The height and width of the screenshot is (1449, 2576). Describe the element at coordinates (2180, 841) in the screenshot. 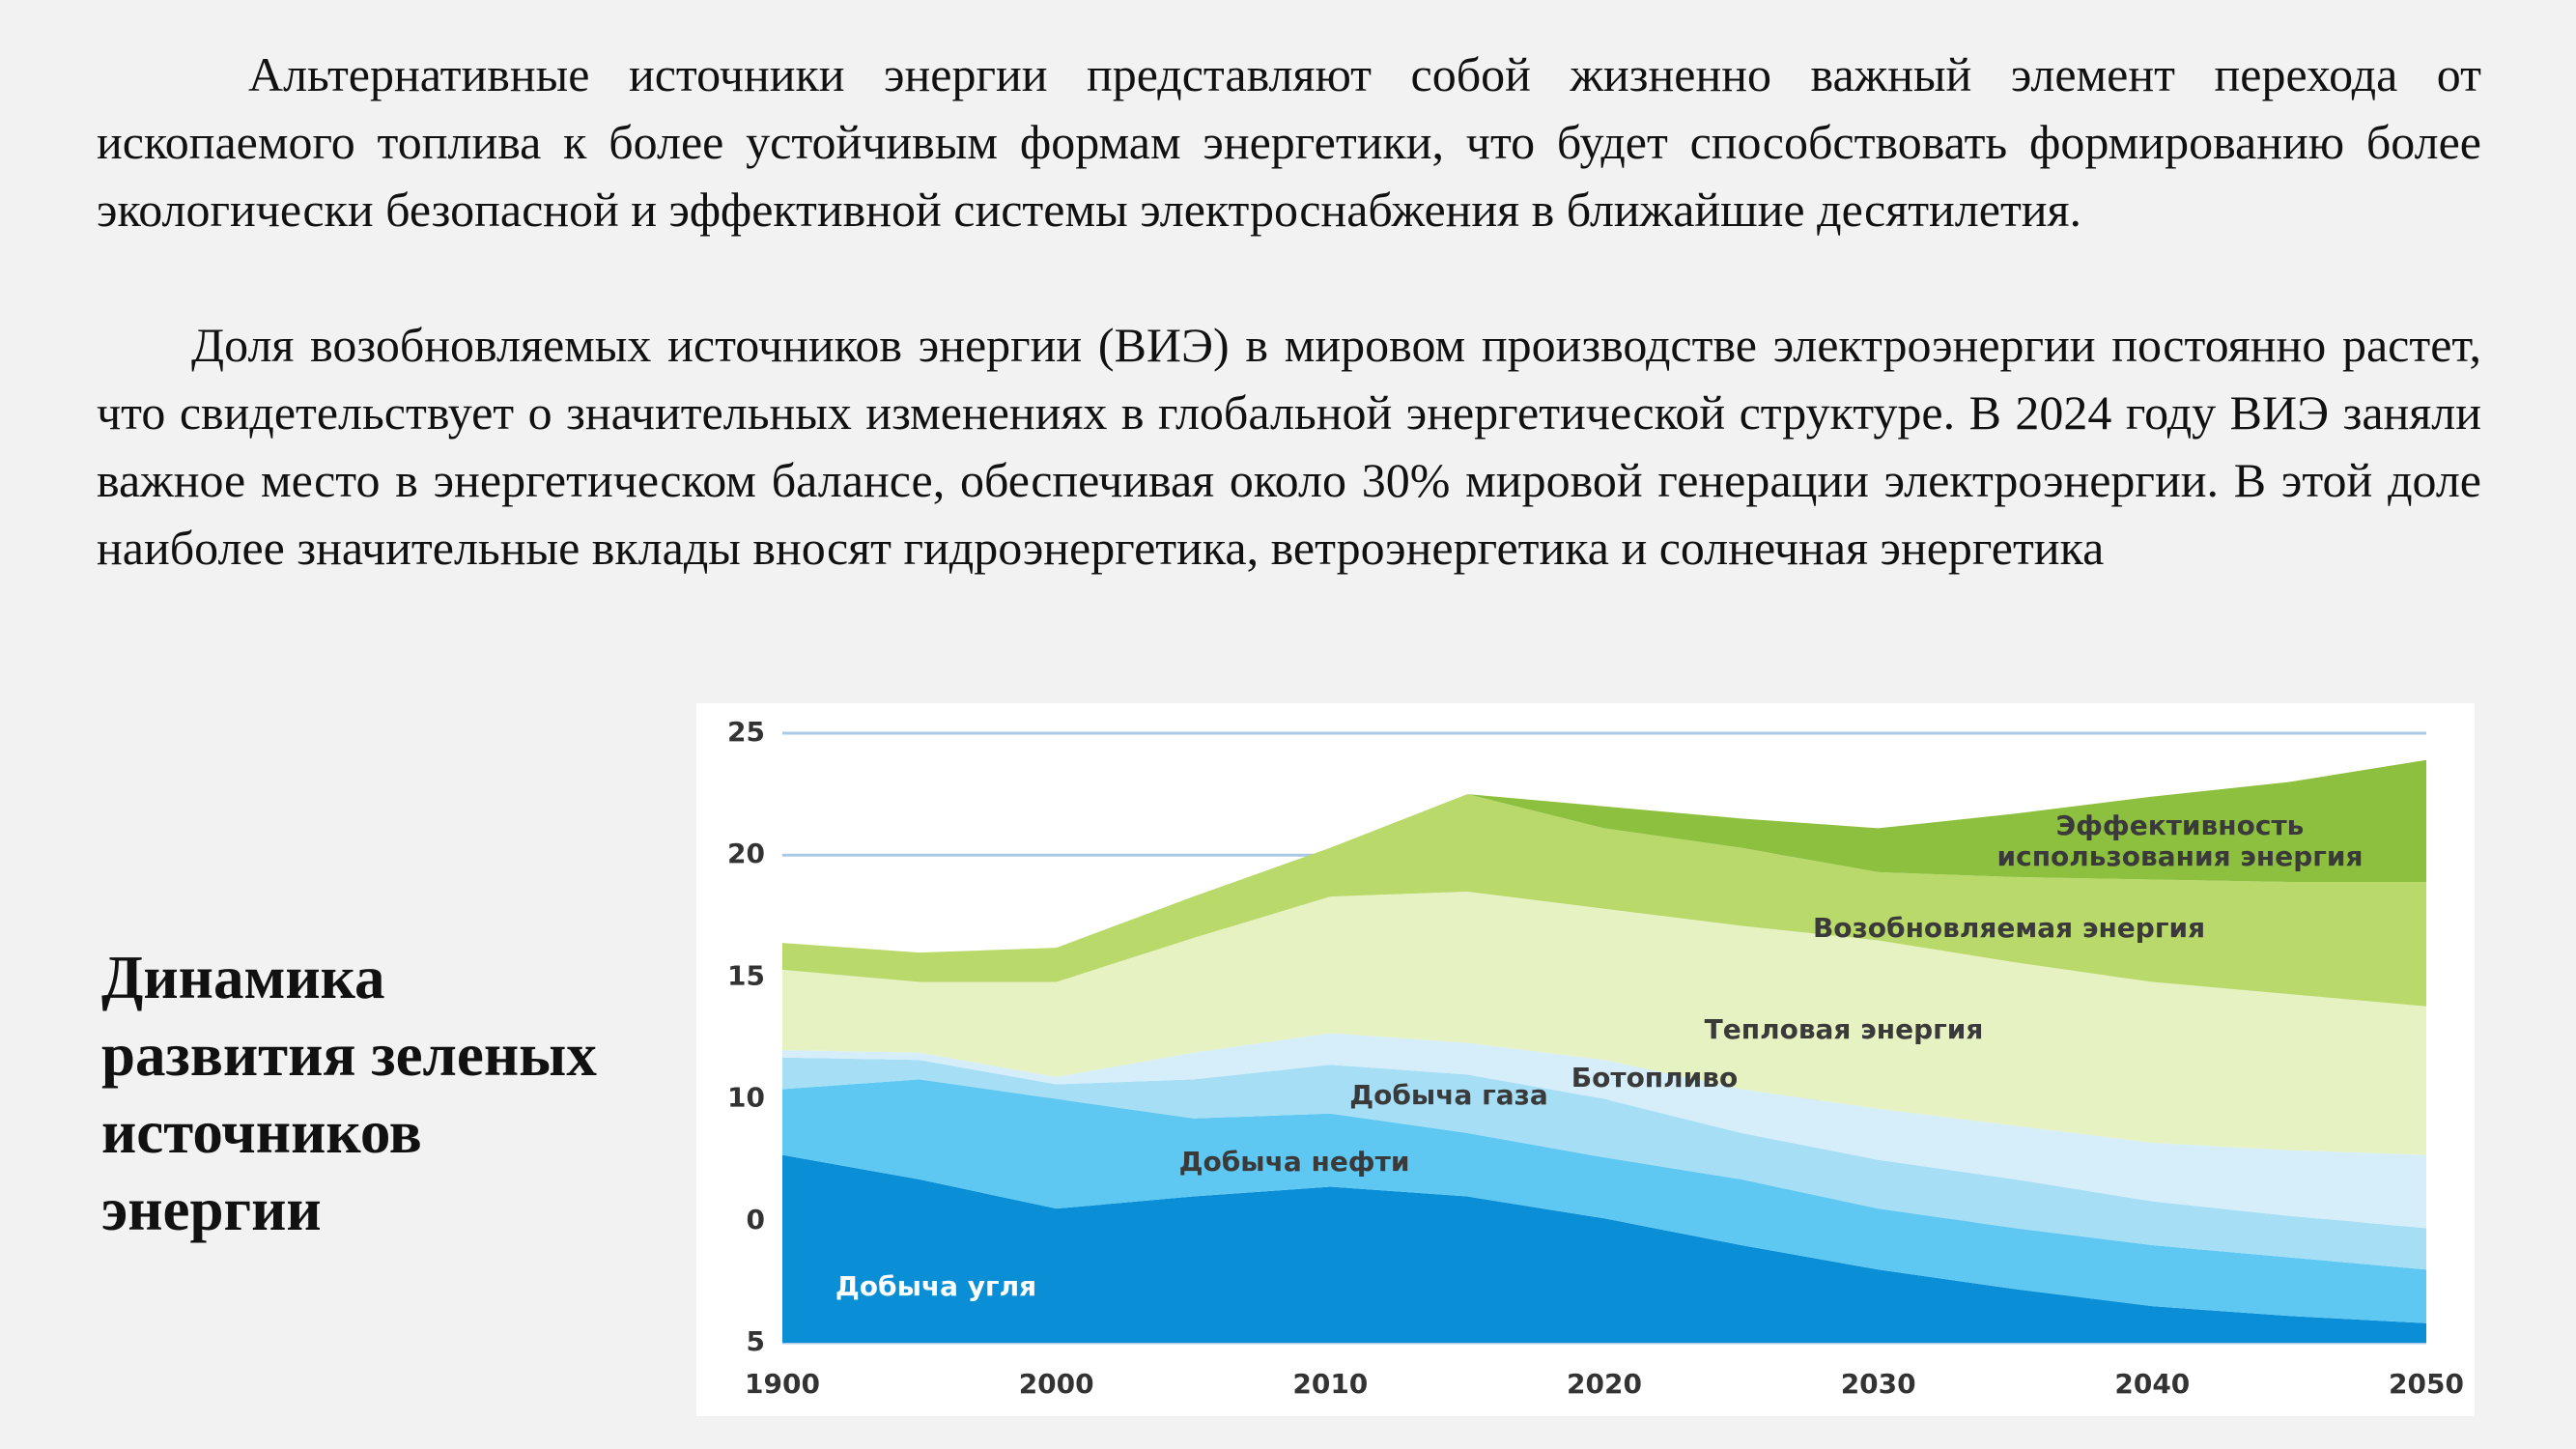

I see `series-label: Эффективность использования энергия` at that location.